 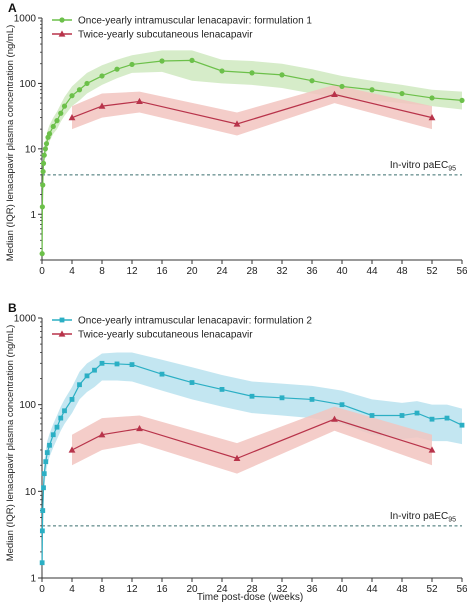 I want to click on x-tick-label-a: 16, so click(x=162, y=271).